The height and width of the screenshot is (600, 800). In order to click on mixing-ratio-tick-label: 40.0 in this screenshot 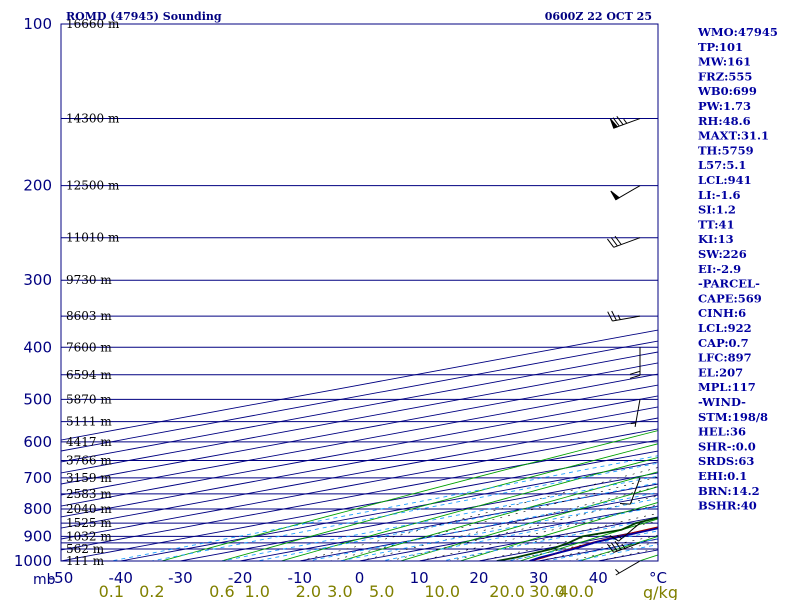, I will do `click(576, 591)`.